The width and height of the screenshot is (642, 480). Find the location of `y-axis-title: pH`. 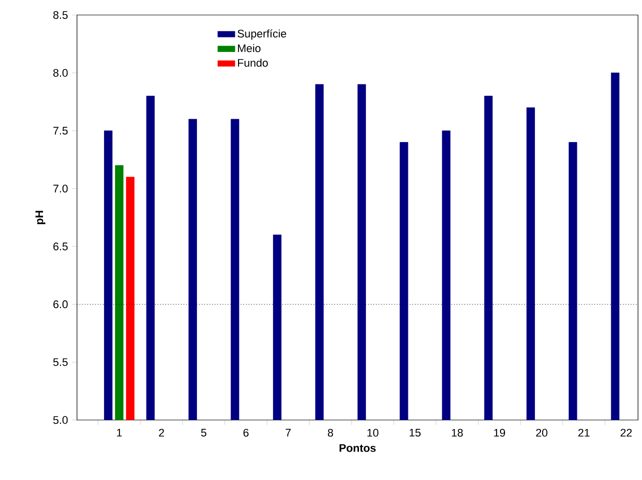

y-axis-title: pH is located at coordinates (40, 217).